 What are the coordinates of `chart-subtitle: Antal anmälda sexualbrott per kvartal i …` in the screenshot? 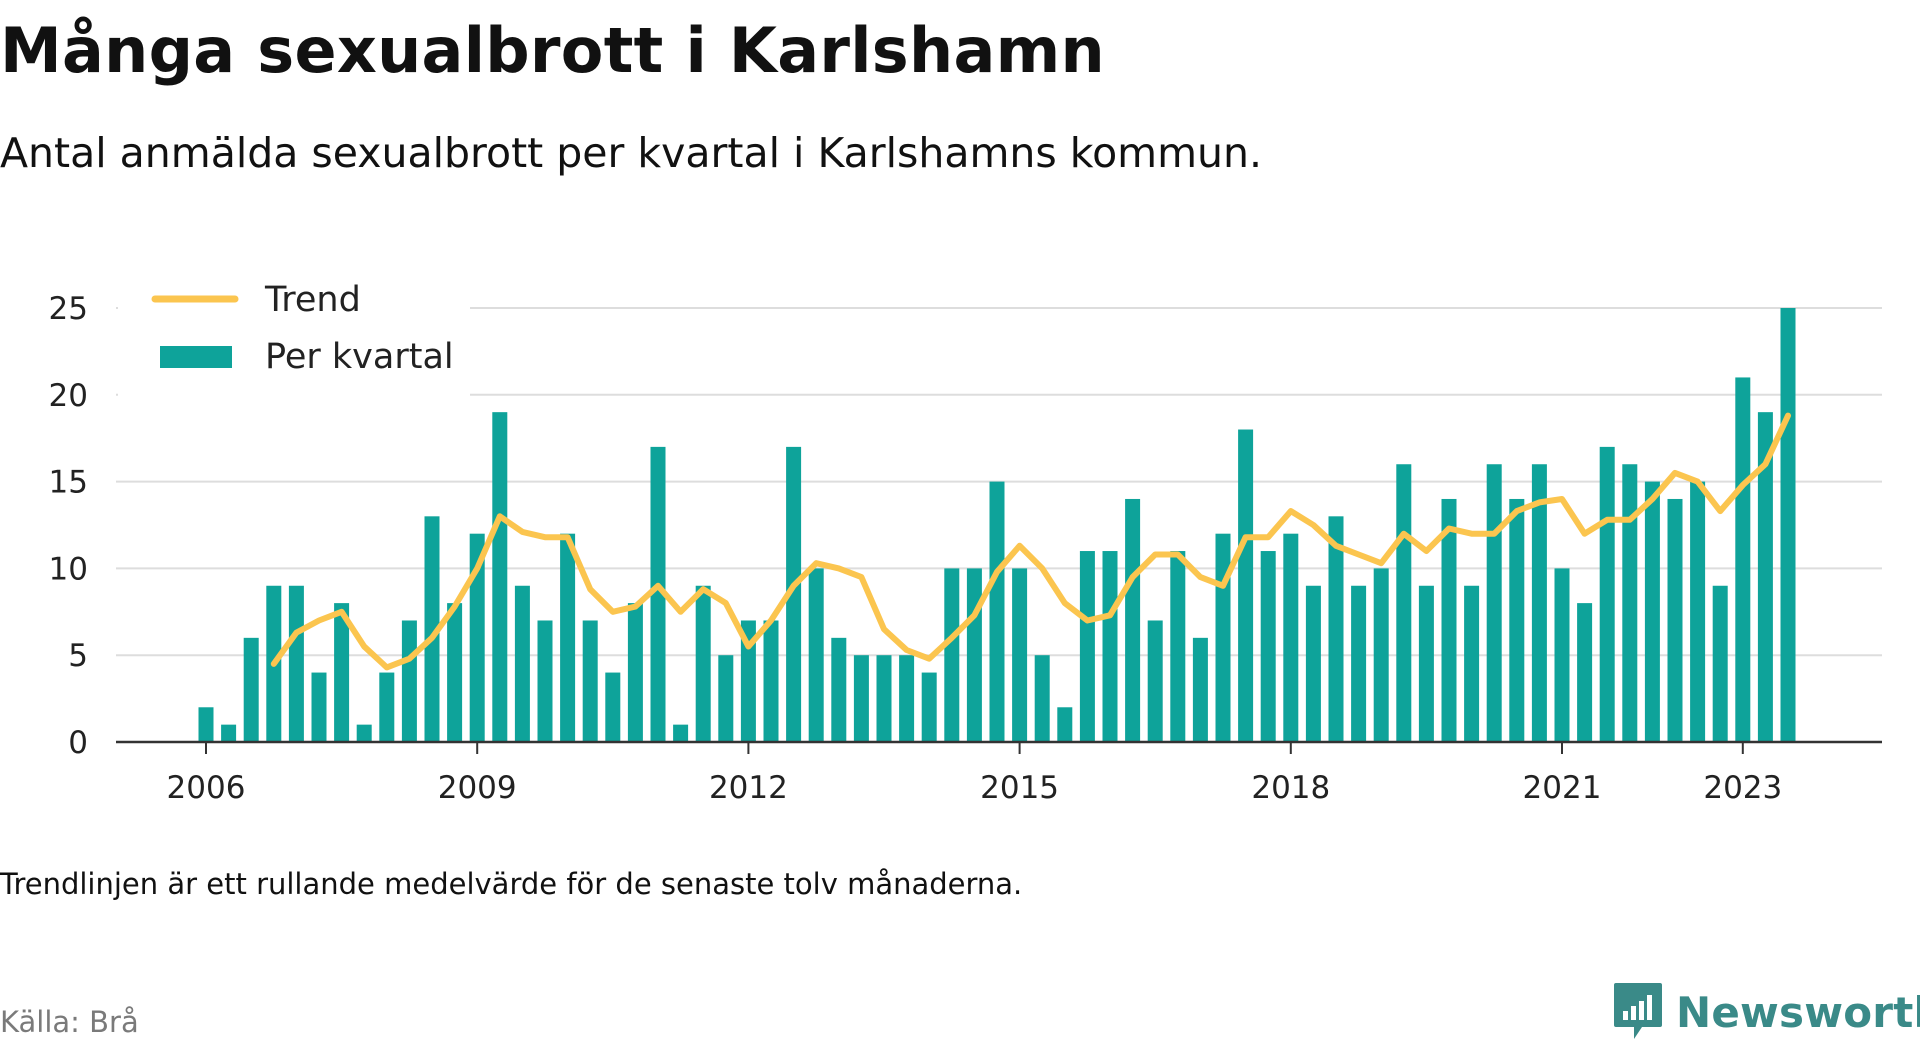 It's located at (631, 153).